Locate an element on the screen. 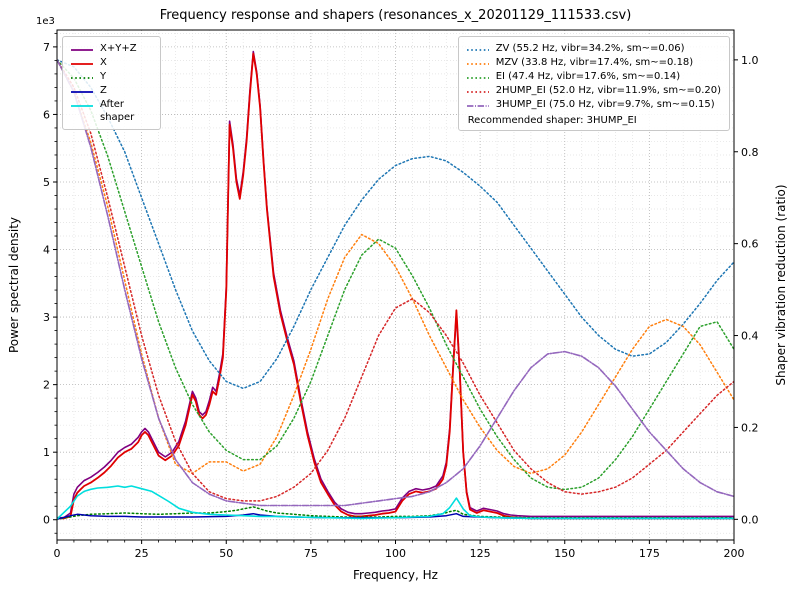 The width and height of the screenshot is (800, 600). x-tick-label: 50 is located at coordinates (226, 553).